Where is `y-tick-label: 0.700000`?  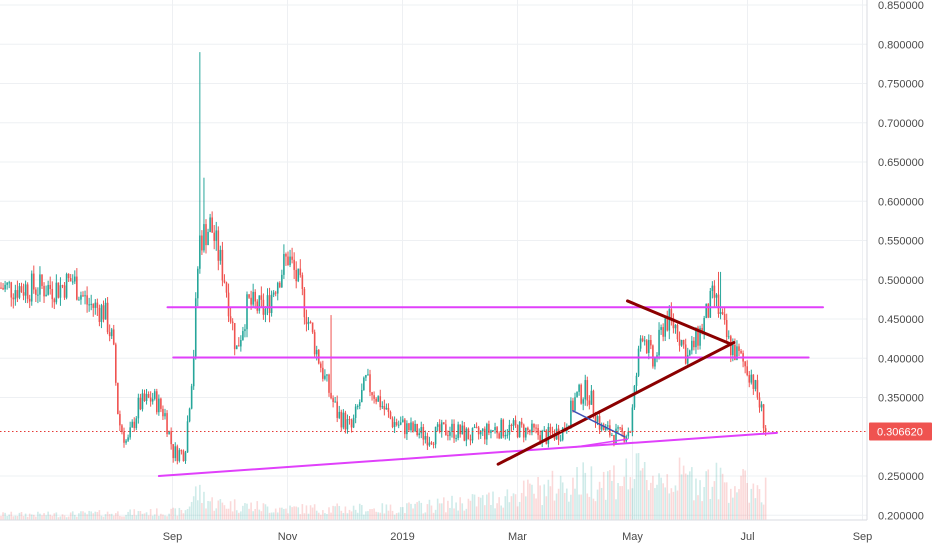 y-tick-label: 0.700000 is located at coordinates (901, 124).